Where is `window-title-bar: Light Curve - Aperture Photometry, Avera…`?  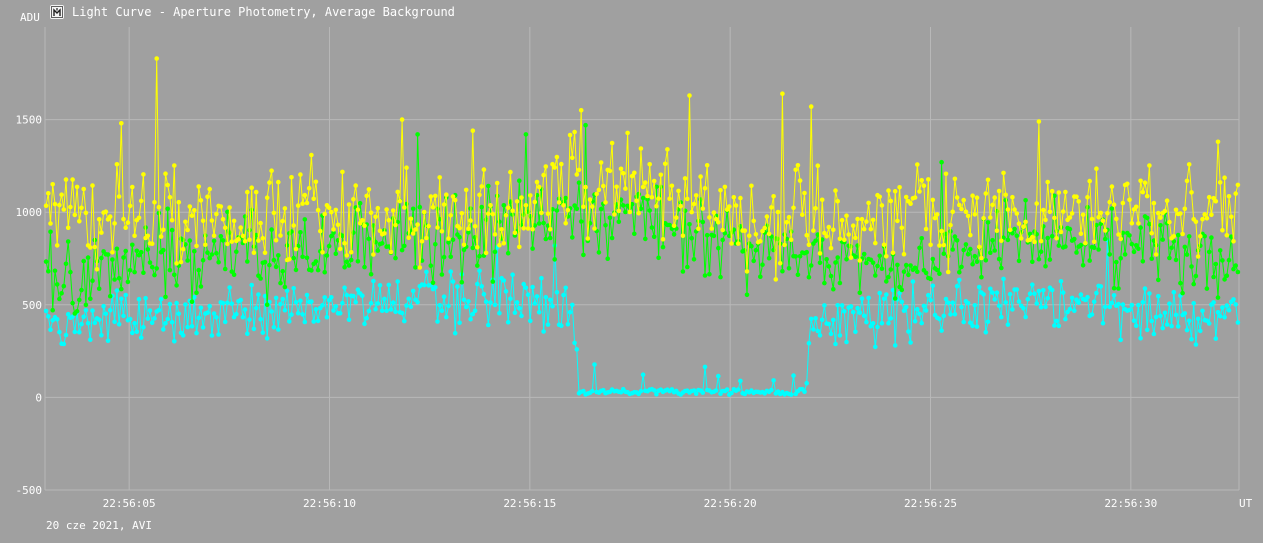 window-title-bar: Light Curve - Aperture Photometry, Avera… is located at coordinates (252, 12).